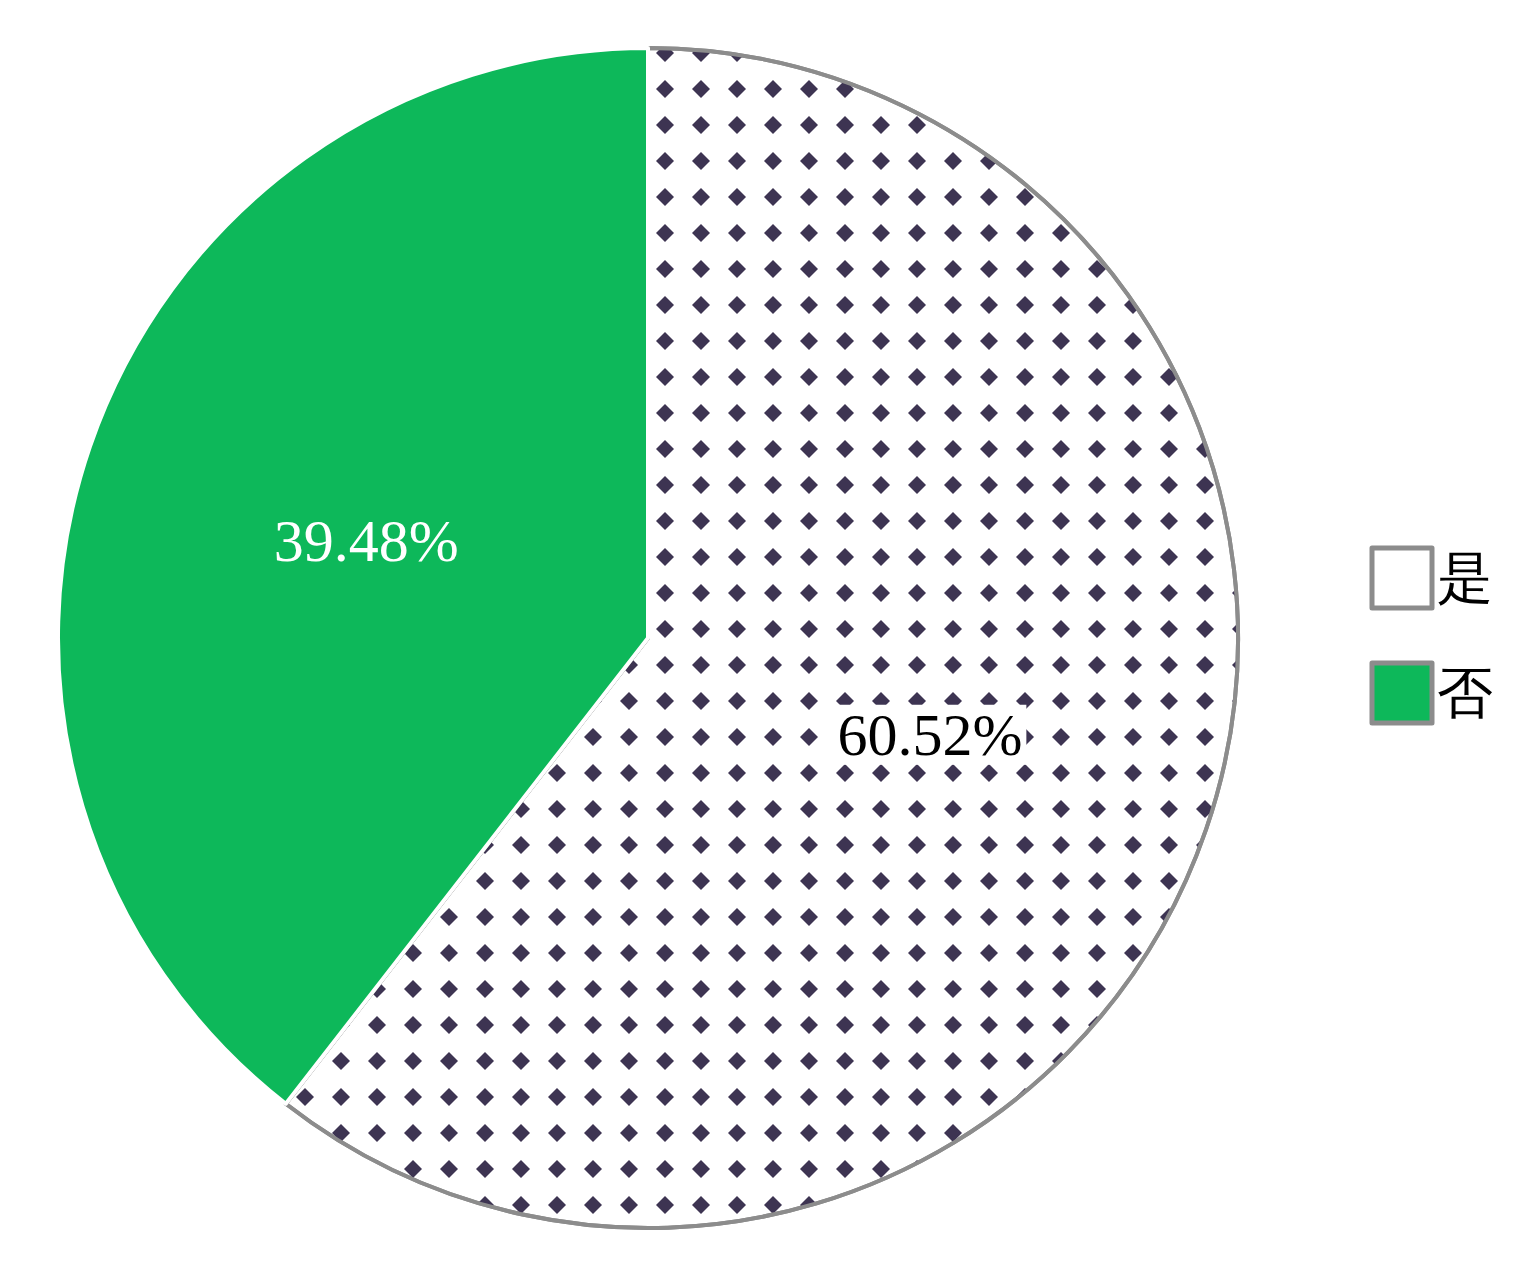  I want to click on legend-label: 否, so click(1465, 693).